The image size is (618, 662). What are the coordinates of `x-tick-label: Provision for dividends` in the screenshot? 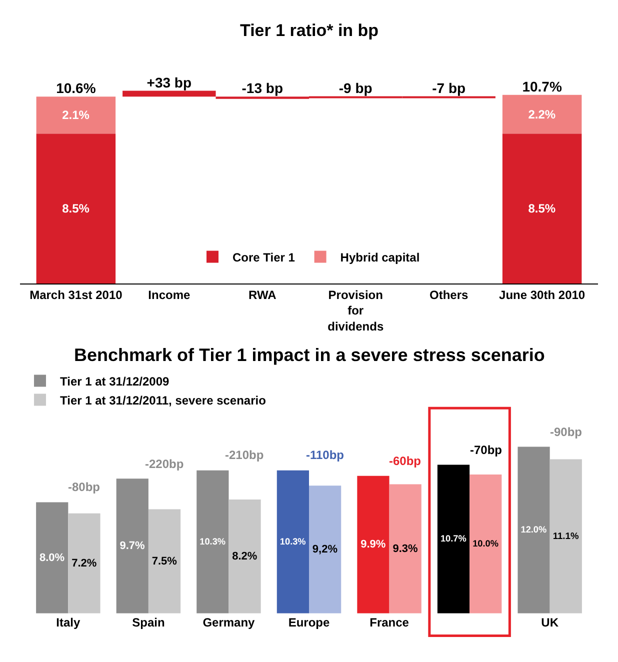 It's located at (356, 311).